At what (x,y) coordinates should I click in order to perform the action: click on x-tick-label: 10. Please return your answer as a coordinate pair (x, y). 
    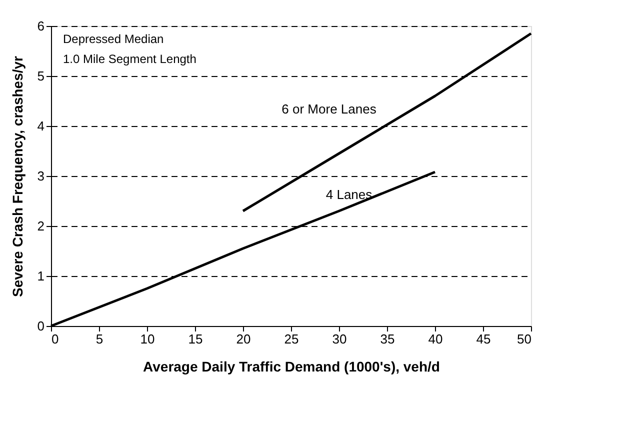
    Looking at the image, I should click on (147, 339).